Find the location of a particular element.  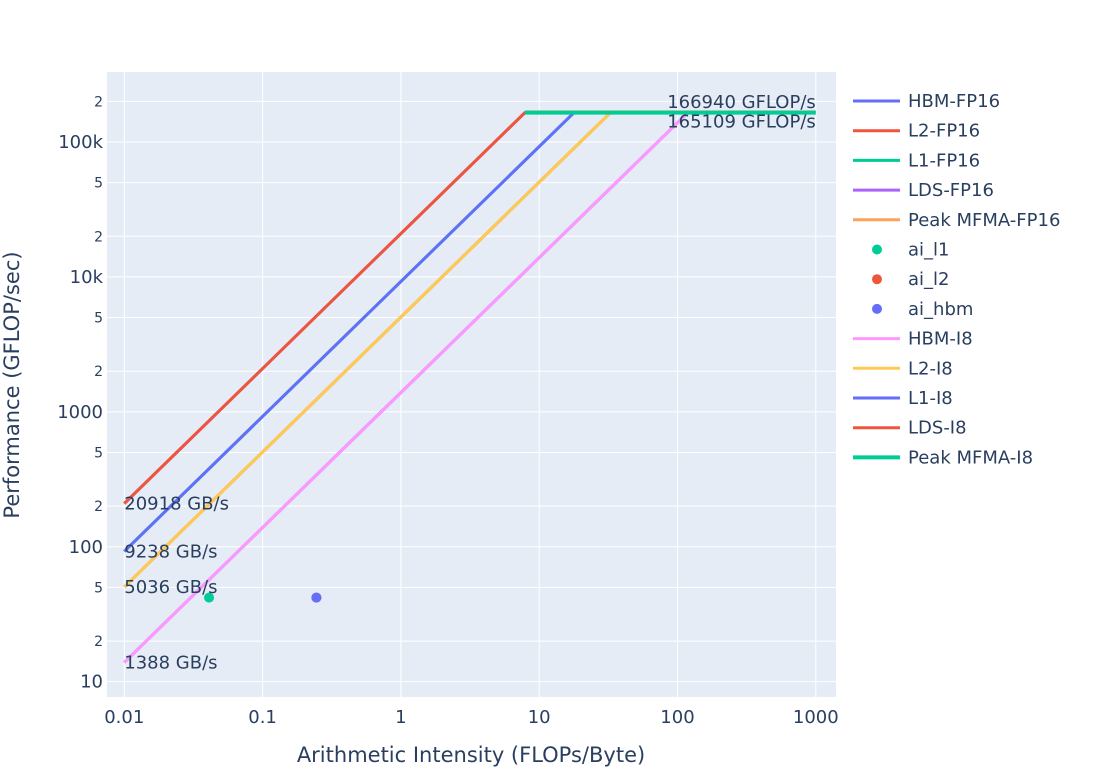

legend-label: ai_l2 is located at coordinates (928, 279).